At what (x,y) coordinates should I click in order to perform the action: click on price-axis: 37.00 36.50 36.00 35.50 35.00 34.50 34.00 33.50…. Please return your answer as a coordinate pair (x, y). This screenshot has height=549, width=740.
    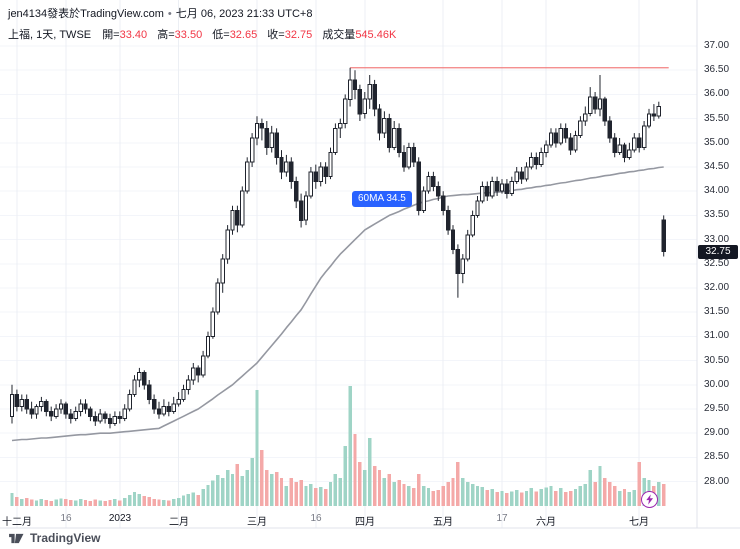
    Looking at the image, I should click on (718, 264).